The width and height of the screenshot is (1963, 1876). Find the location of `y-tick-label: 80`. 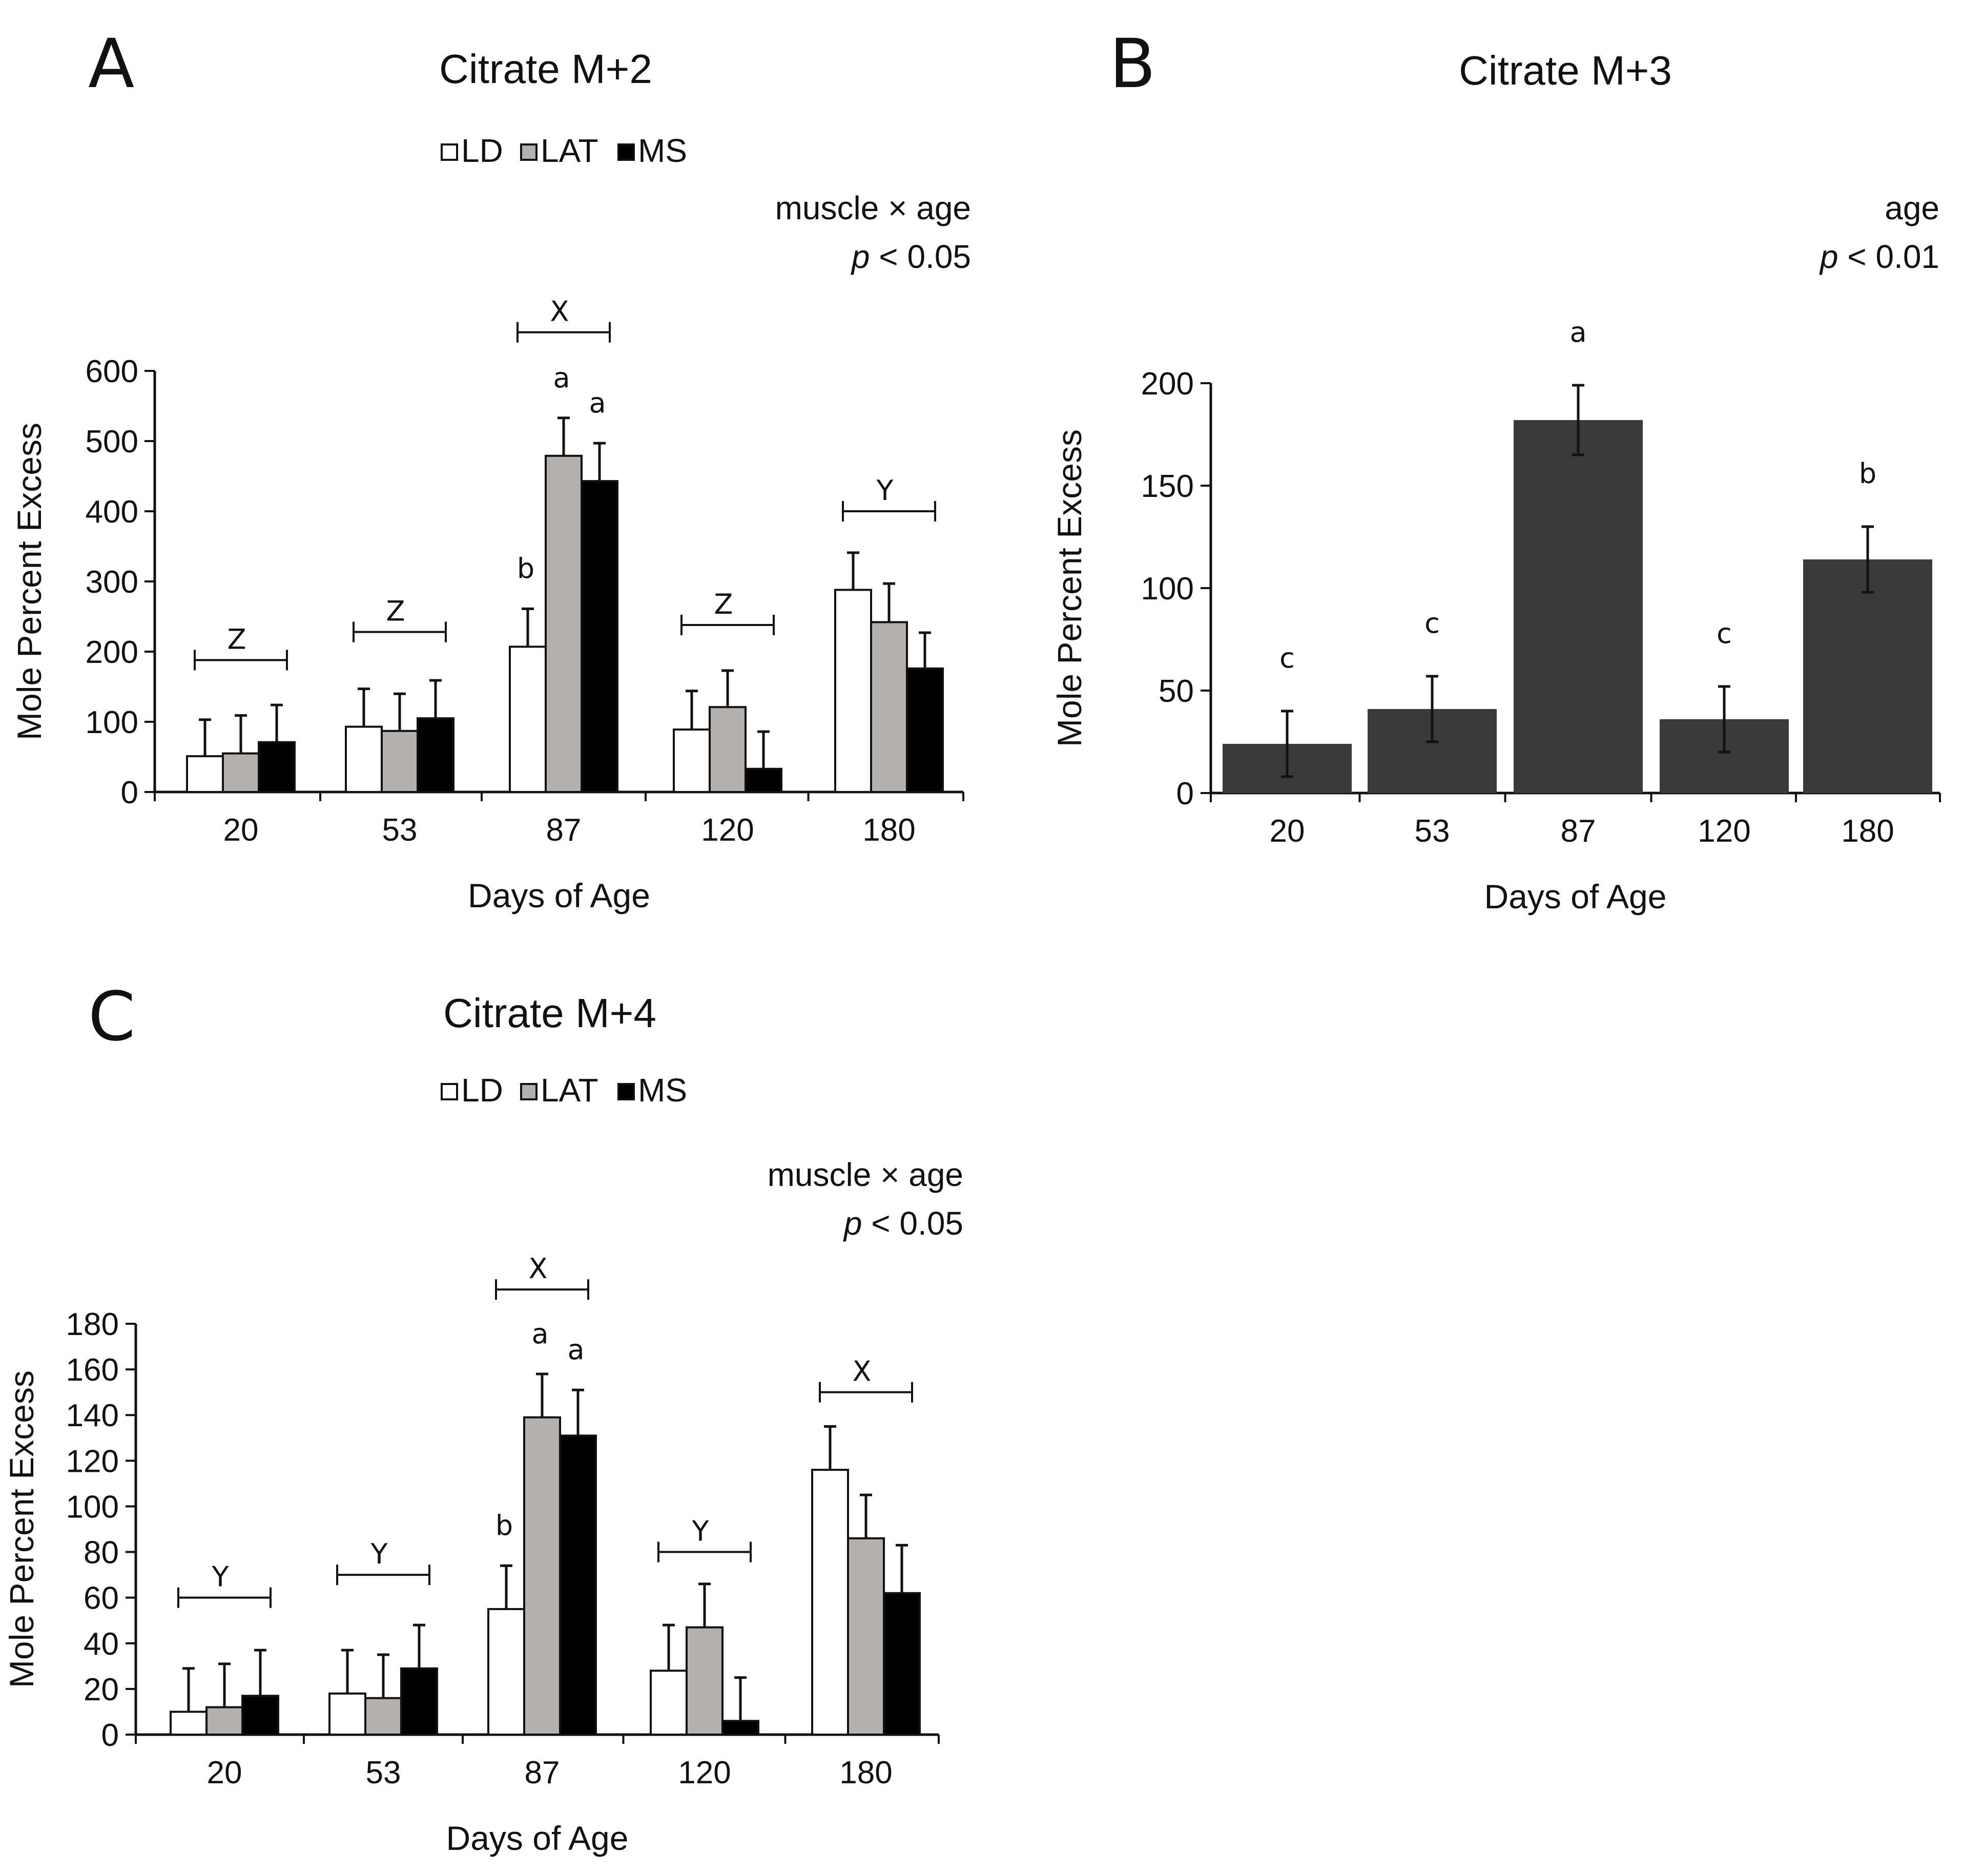

y-tick-label: 80 is located at coordinates (102, 1553).